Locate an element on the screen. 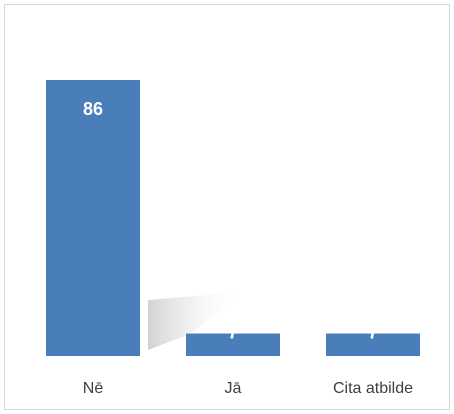 The height and width of the screenshot is (414, 454). bar-shadow is located at coordinates (196, 321).